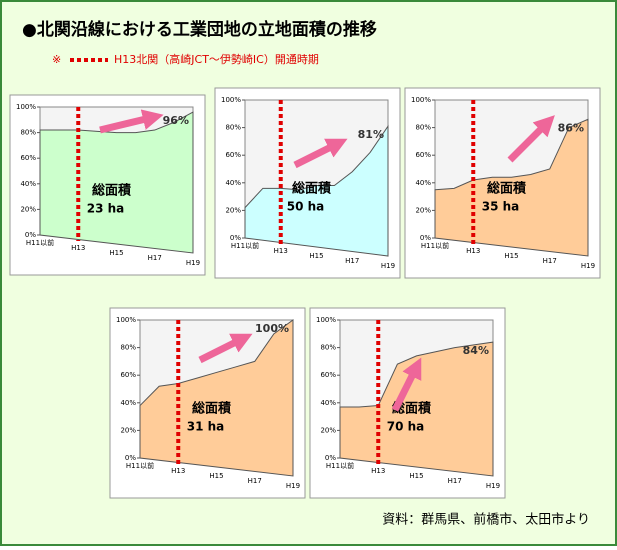 Image resolution: width=617 pixels, height=550 pixels. What do you see at coordinates (501, 207) in the screenshot?
I see `annotation-area: 35 ha` at bounding box center [501, 207].